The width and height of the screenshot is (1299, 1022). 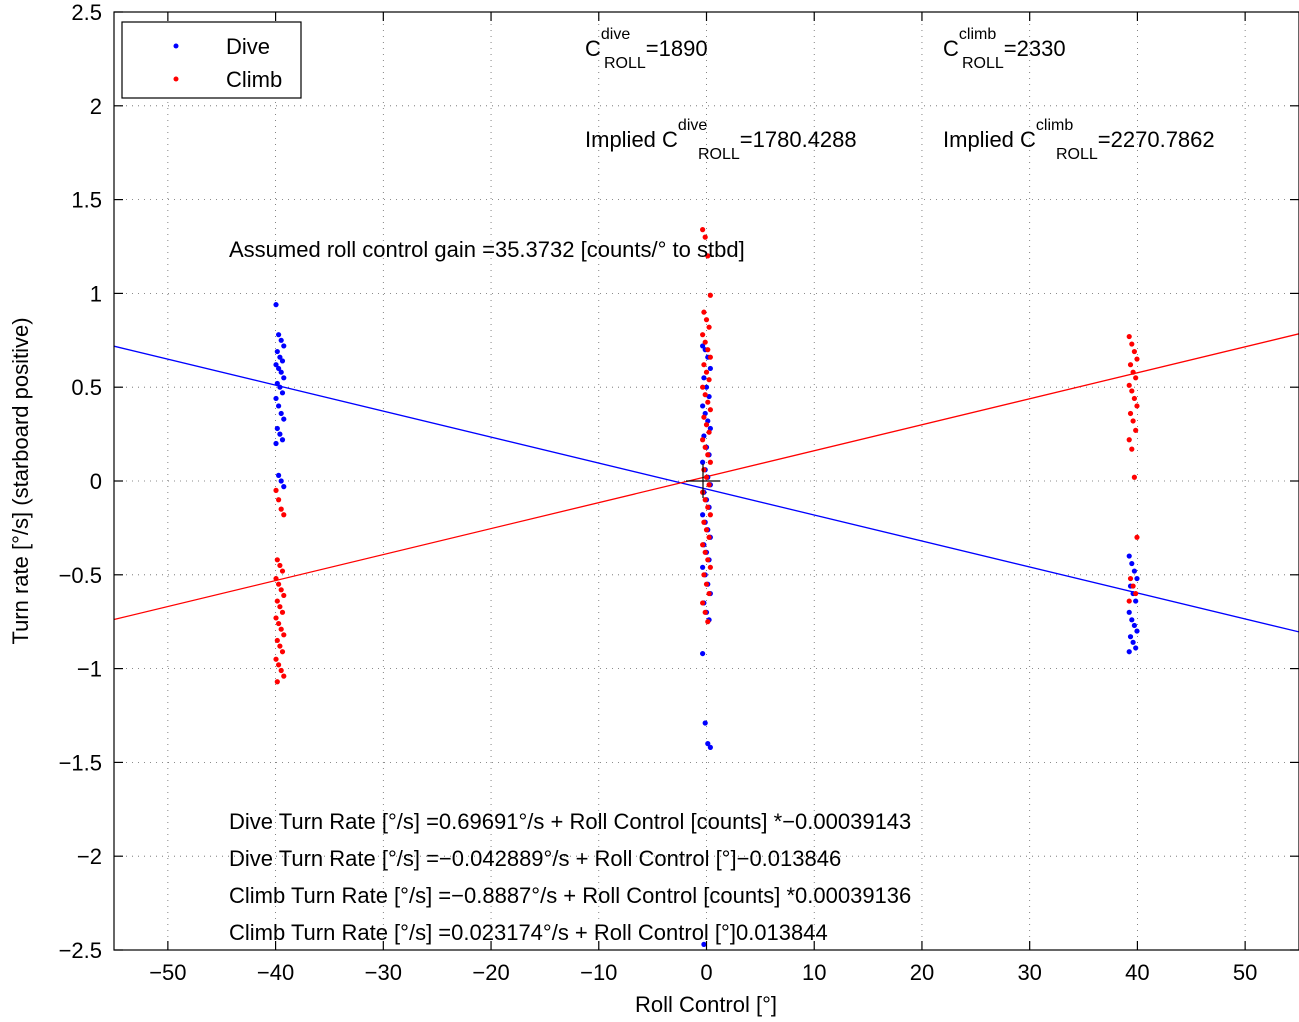 I want to click on x-tick-label: 50, so click(x=1245, y=972).